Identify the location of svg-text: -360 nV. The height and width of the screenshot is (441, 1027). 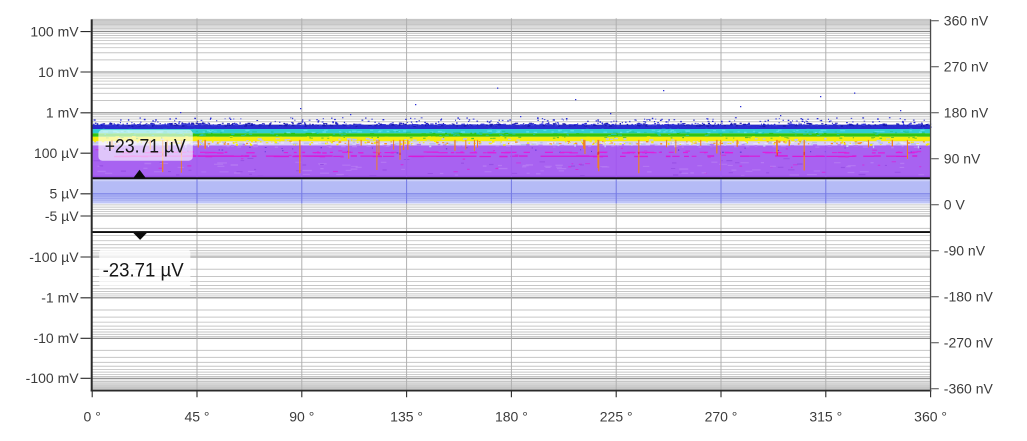
(969, 389).